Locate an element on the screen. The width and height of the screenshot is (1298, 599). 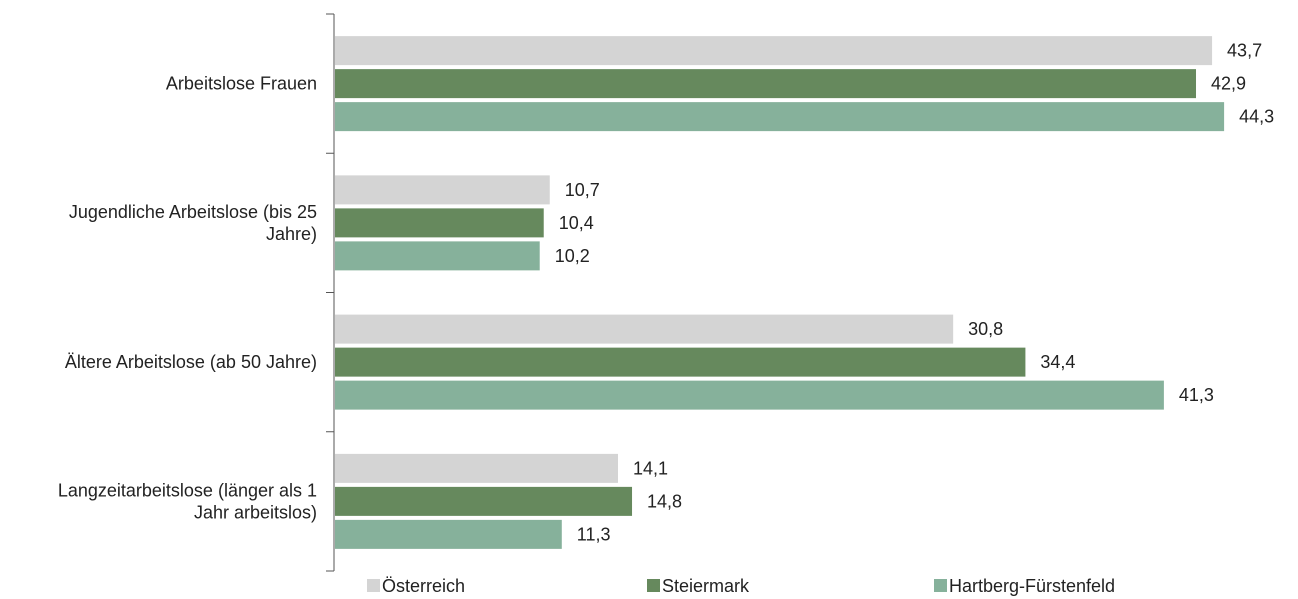
category-label-1-0: Jugendliche Arbeitslose (bis 25 is located at coordinates (193, 212).